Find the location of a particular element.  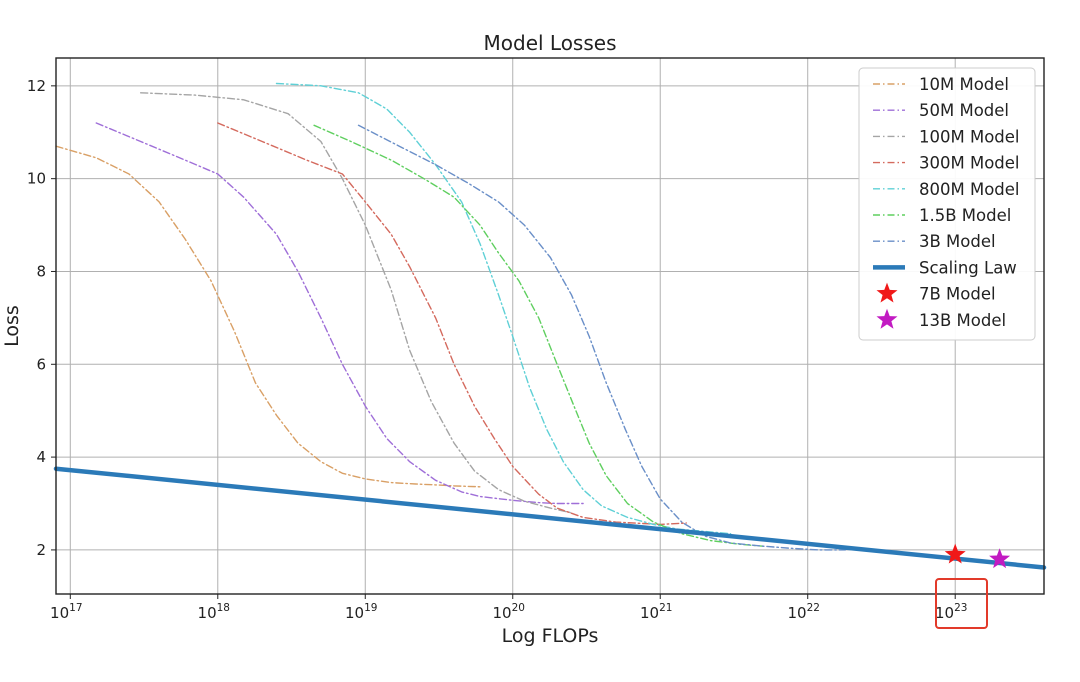

marker-13b-model is located at coordinates (1000, 558).